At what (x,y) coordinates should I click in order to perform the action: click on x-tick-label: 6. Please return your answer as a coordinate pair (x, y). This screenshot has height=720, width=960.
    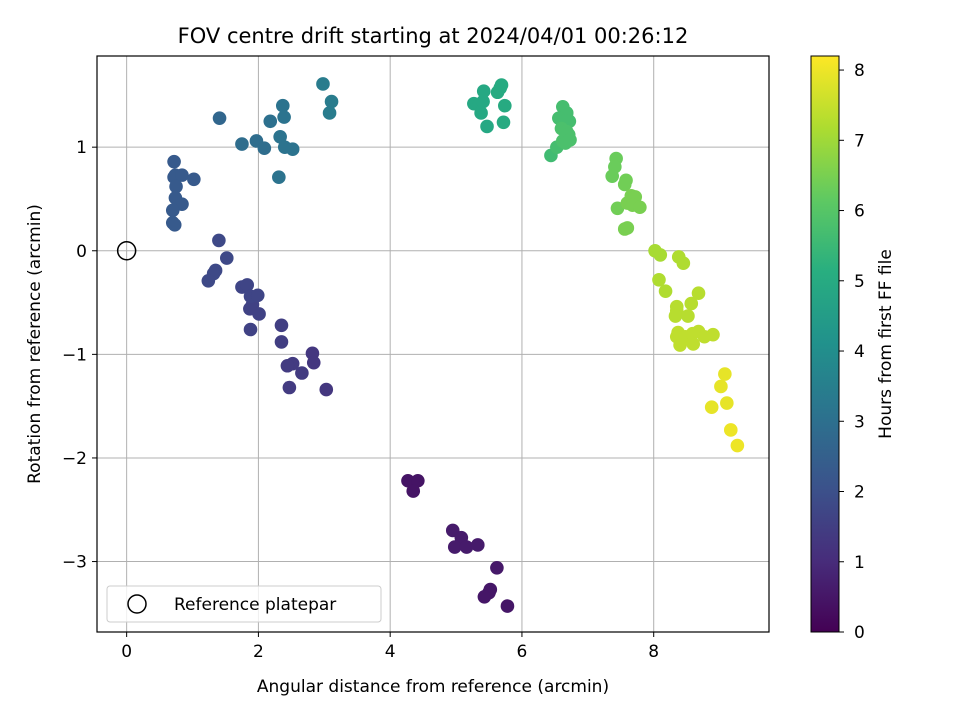
    Looking at the image, I should click on (522, 652).